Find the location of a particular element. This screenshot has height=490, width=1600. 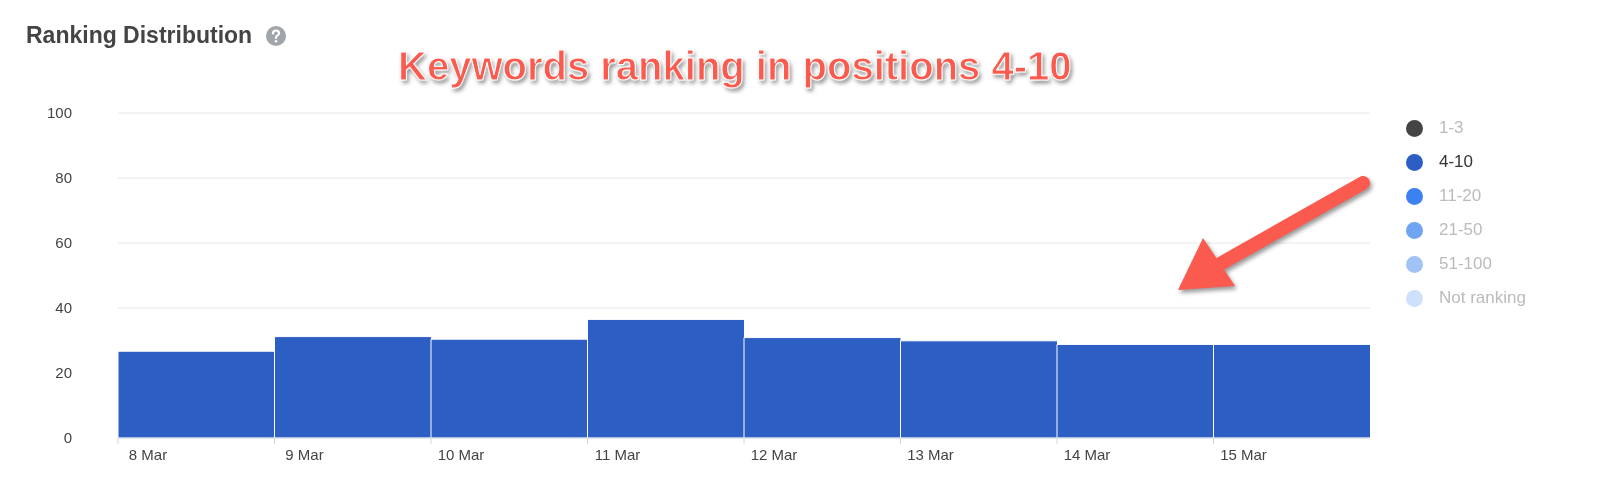

legend-label: Not ranking is located at coordinates (1482, 298).